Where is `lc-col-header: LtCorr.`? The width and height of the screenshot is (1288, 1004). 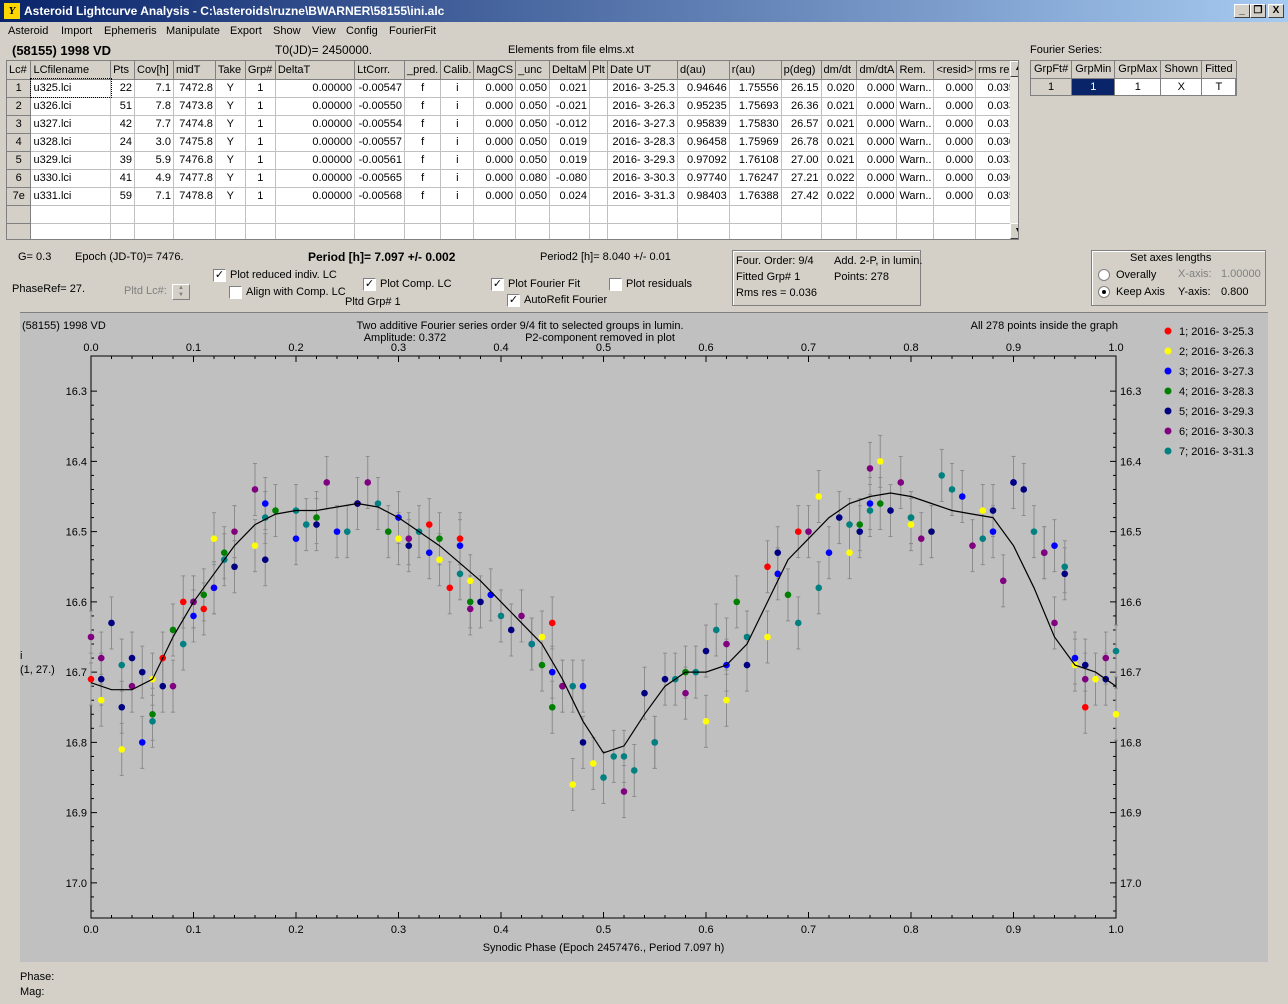 lc-col-header: LtCorr. is located at coordinates (380, 70).